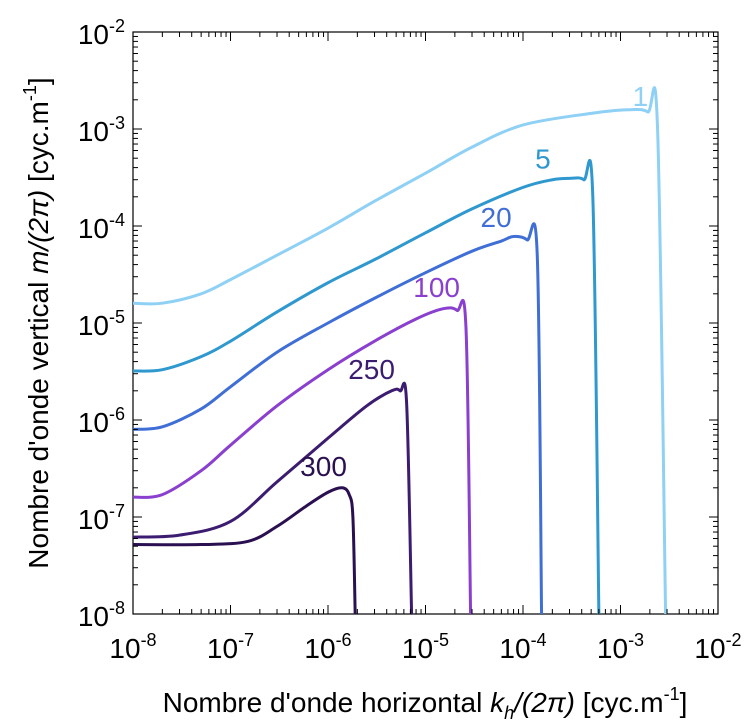 The width and height of the screenshot is (745, 727). I want to click on x-tick-label-exp: -7, so click(246, 640).